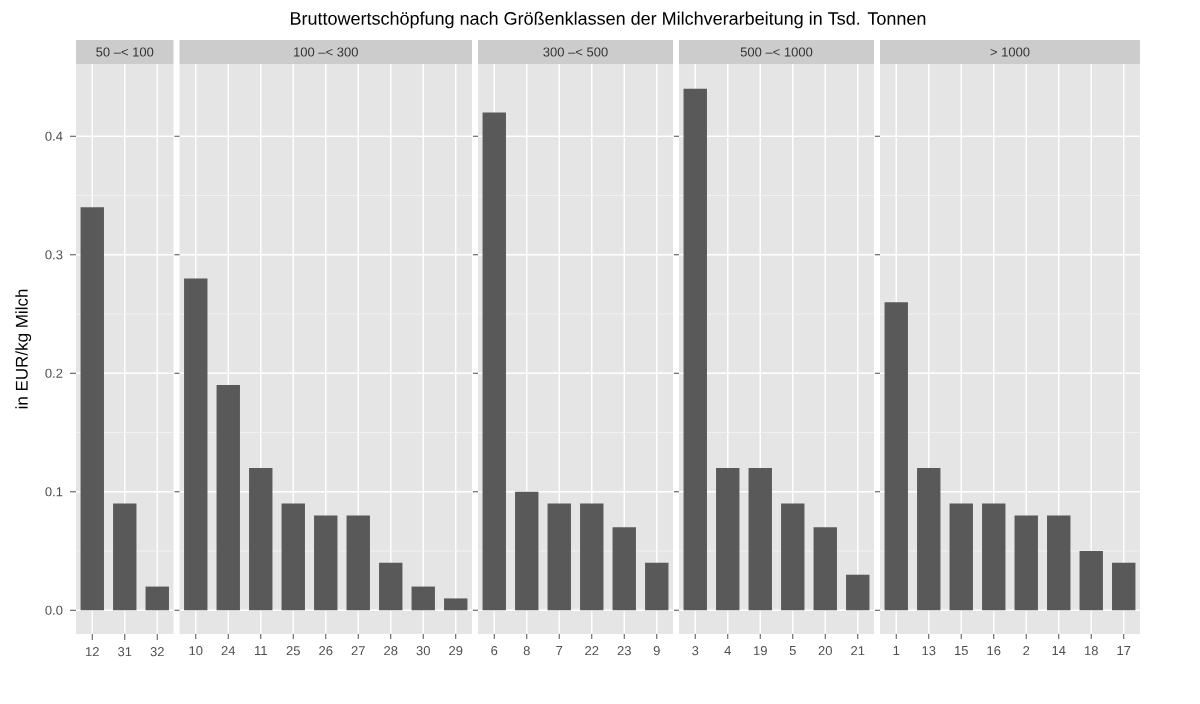  What do you see at coordinates (23, 349) in the screenshot?
I see `y-axis-title: in EUR/kg Milch` at bounding box center [23, 349].